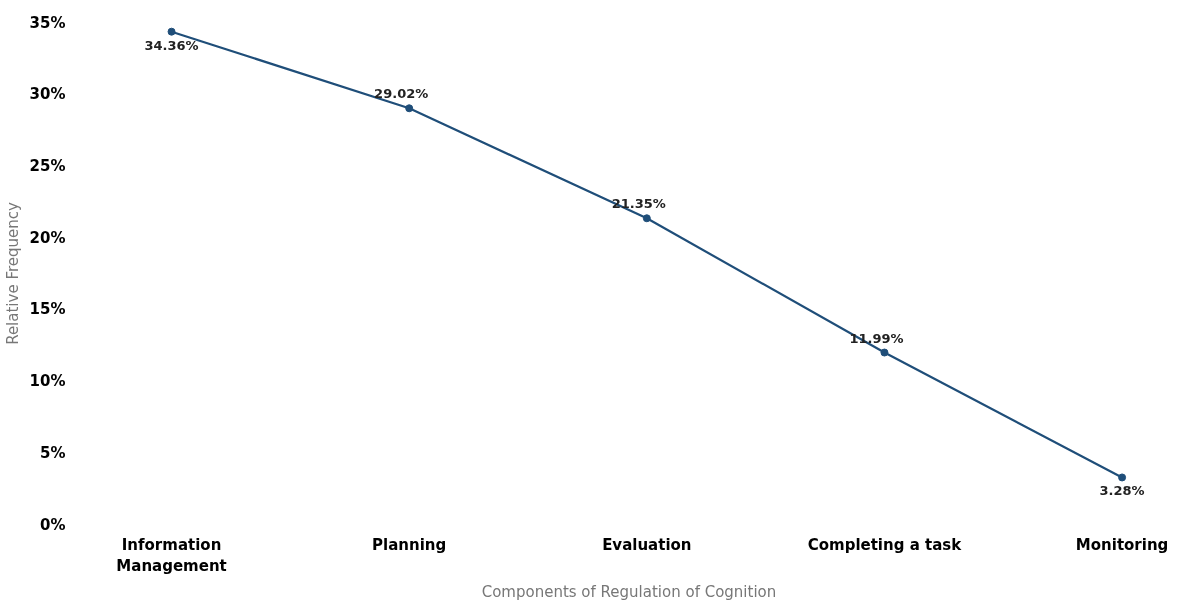 This screenshot has width=1196, height=604. What do you see at coordinates (629, 592) in the screenshot?
I see `x-axis-title: Components of Regulation of Cognition` at bounding box center [629, 592].